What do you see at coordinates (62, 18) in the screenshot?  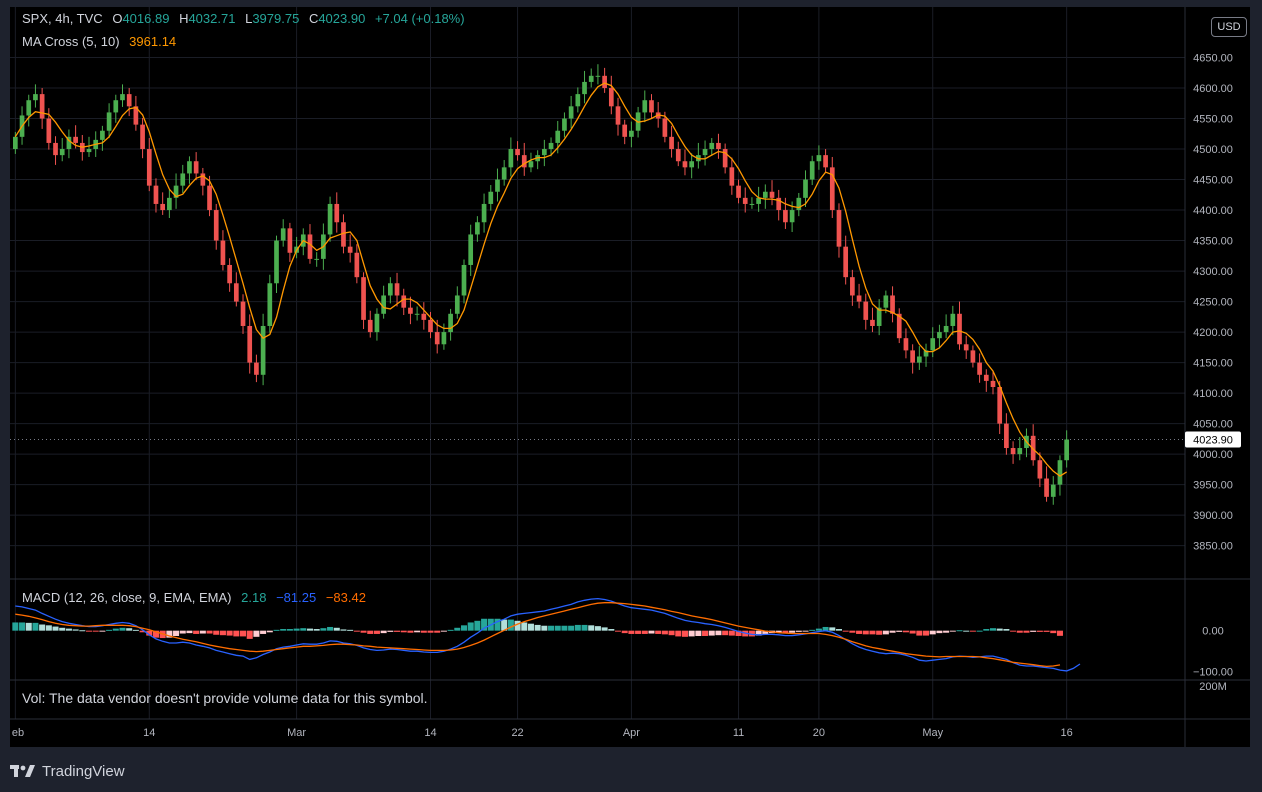 I see `symbol-title: SPX, 4h, TVC` at bounding box center [62, 18].